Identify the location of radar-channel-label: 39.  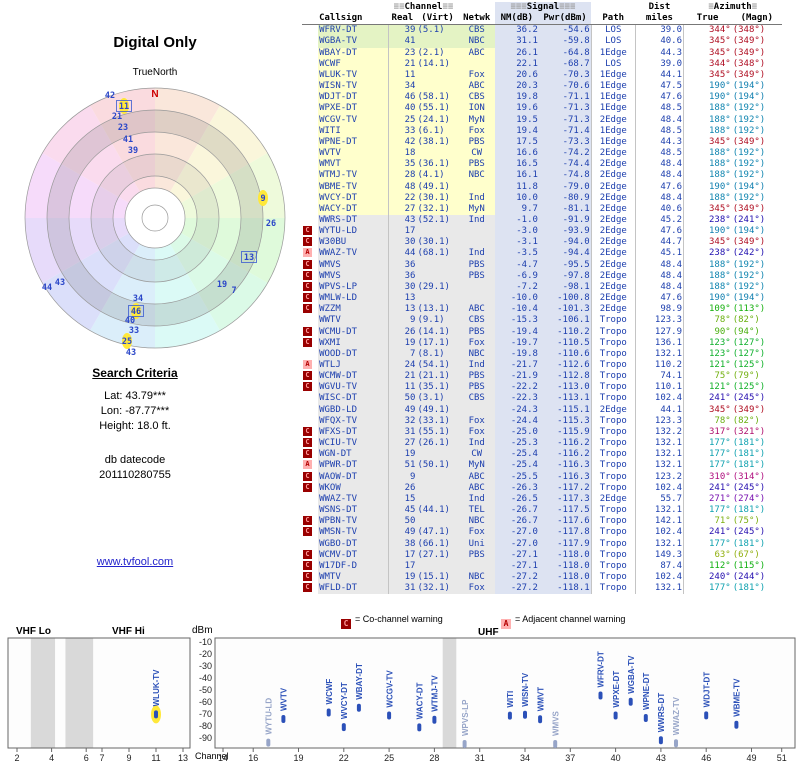
(133, 151).